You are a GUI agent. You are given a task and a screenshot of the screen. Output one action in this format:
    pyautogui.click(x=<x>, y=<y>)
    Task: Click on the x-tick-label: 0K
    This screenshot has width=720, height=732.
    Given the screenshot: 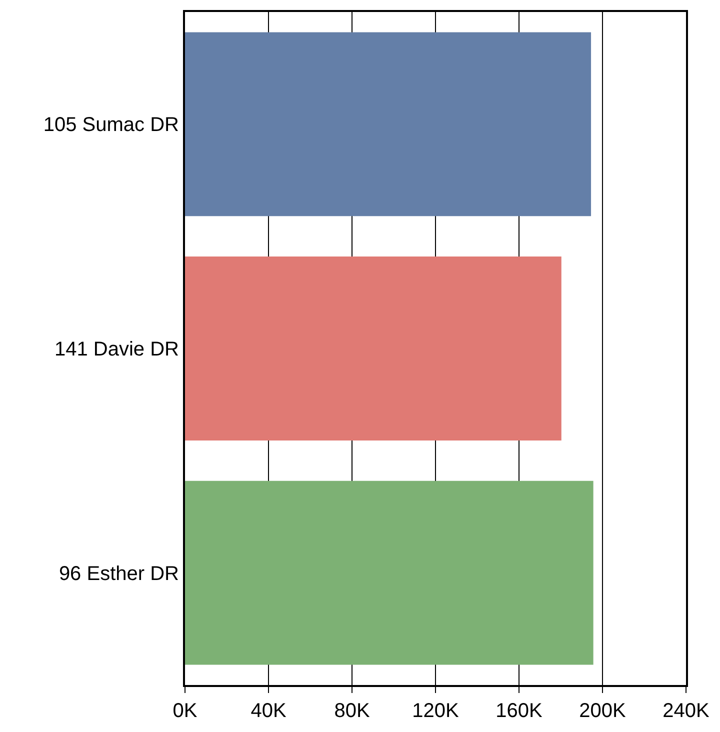 What is the action you would take?
    pyautogui.click(x=185, y=711)
    